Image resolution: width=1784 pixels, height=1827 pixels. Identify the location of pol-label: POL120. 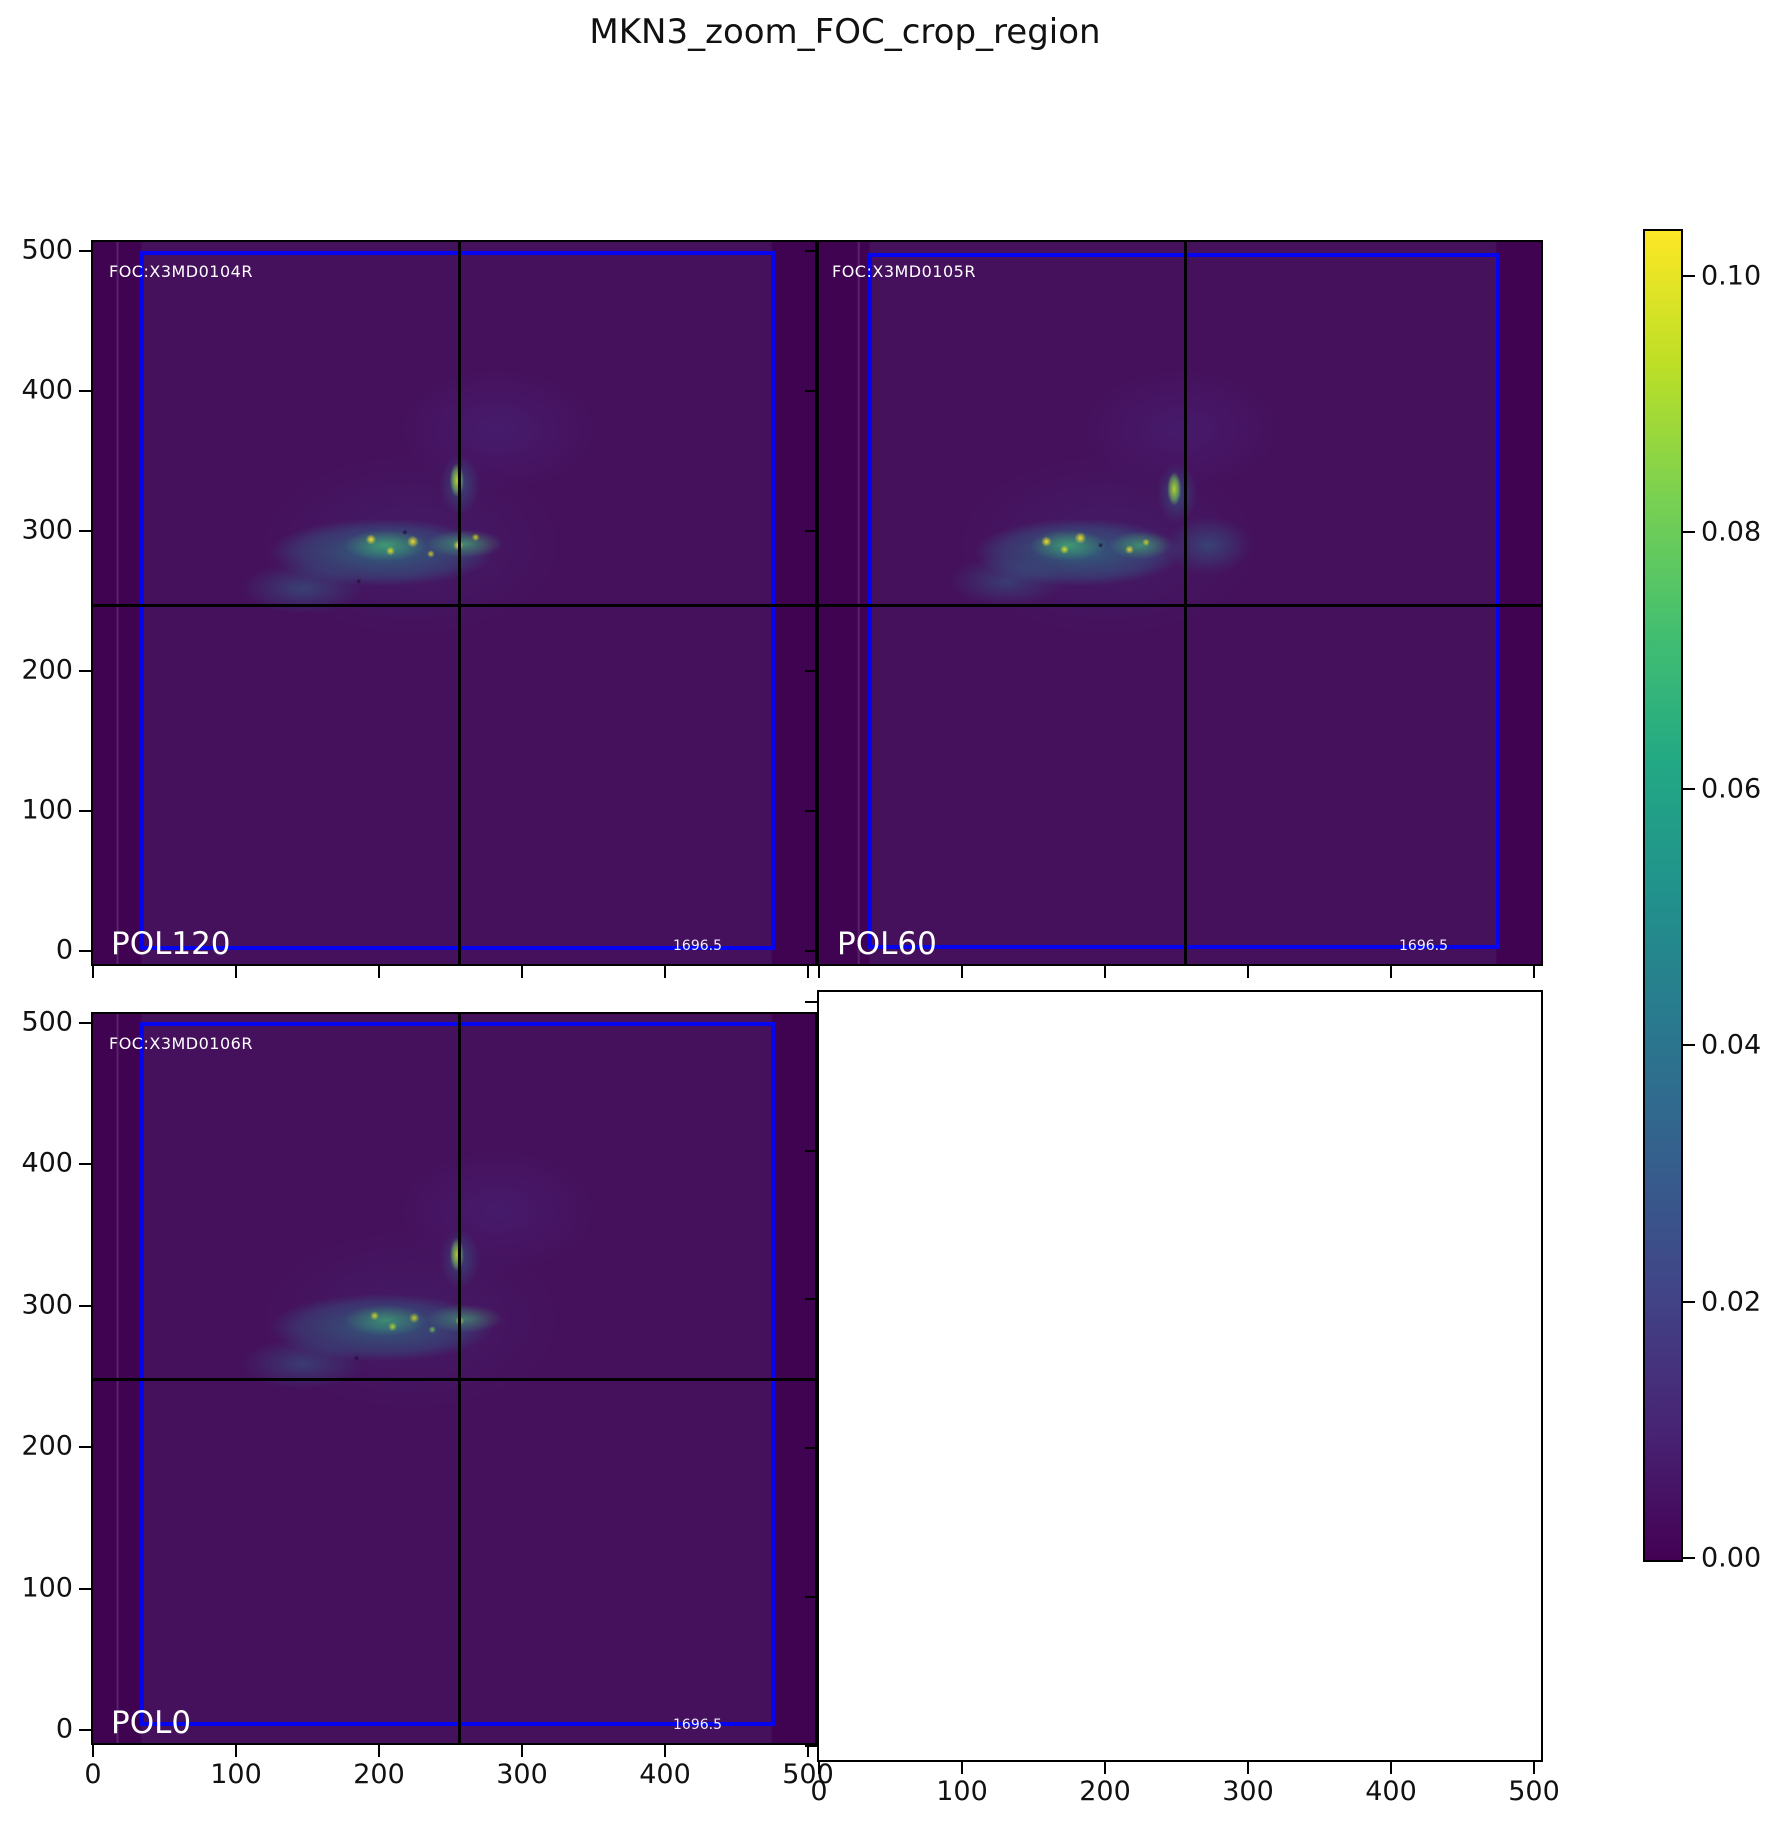
(171, 944).